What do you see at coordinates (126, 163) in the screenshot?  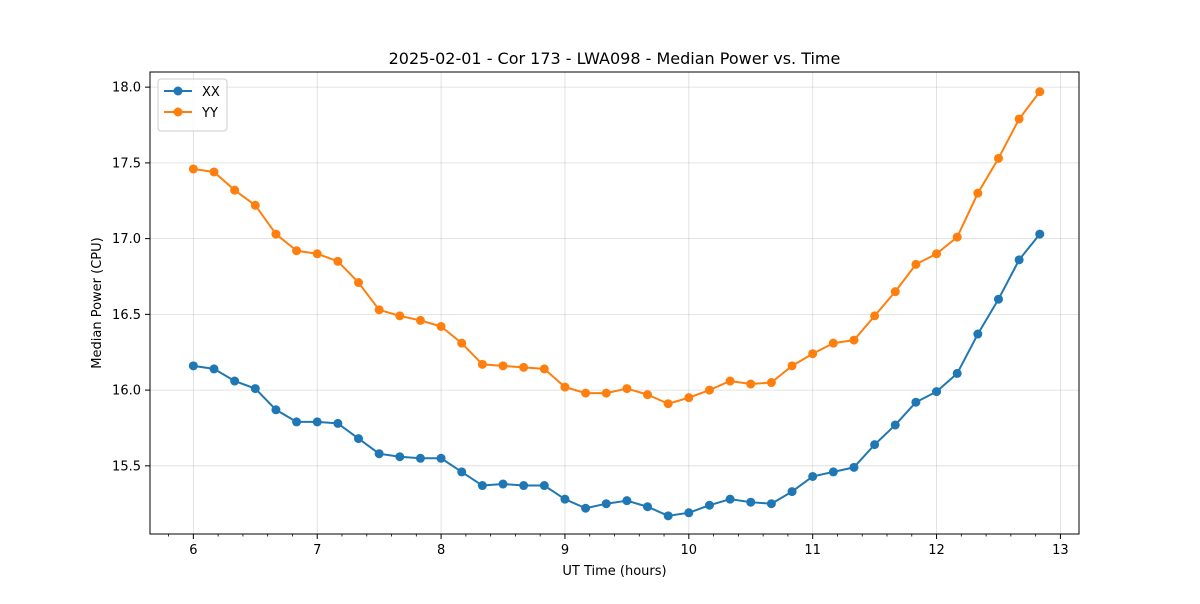 I see `y-tick-label: 17.5` at bounding box center [126, 163].